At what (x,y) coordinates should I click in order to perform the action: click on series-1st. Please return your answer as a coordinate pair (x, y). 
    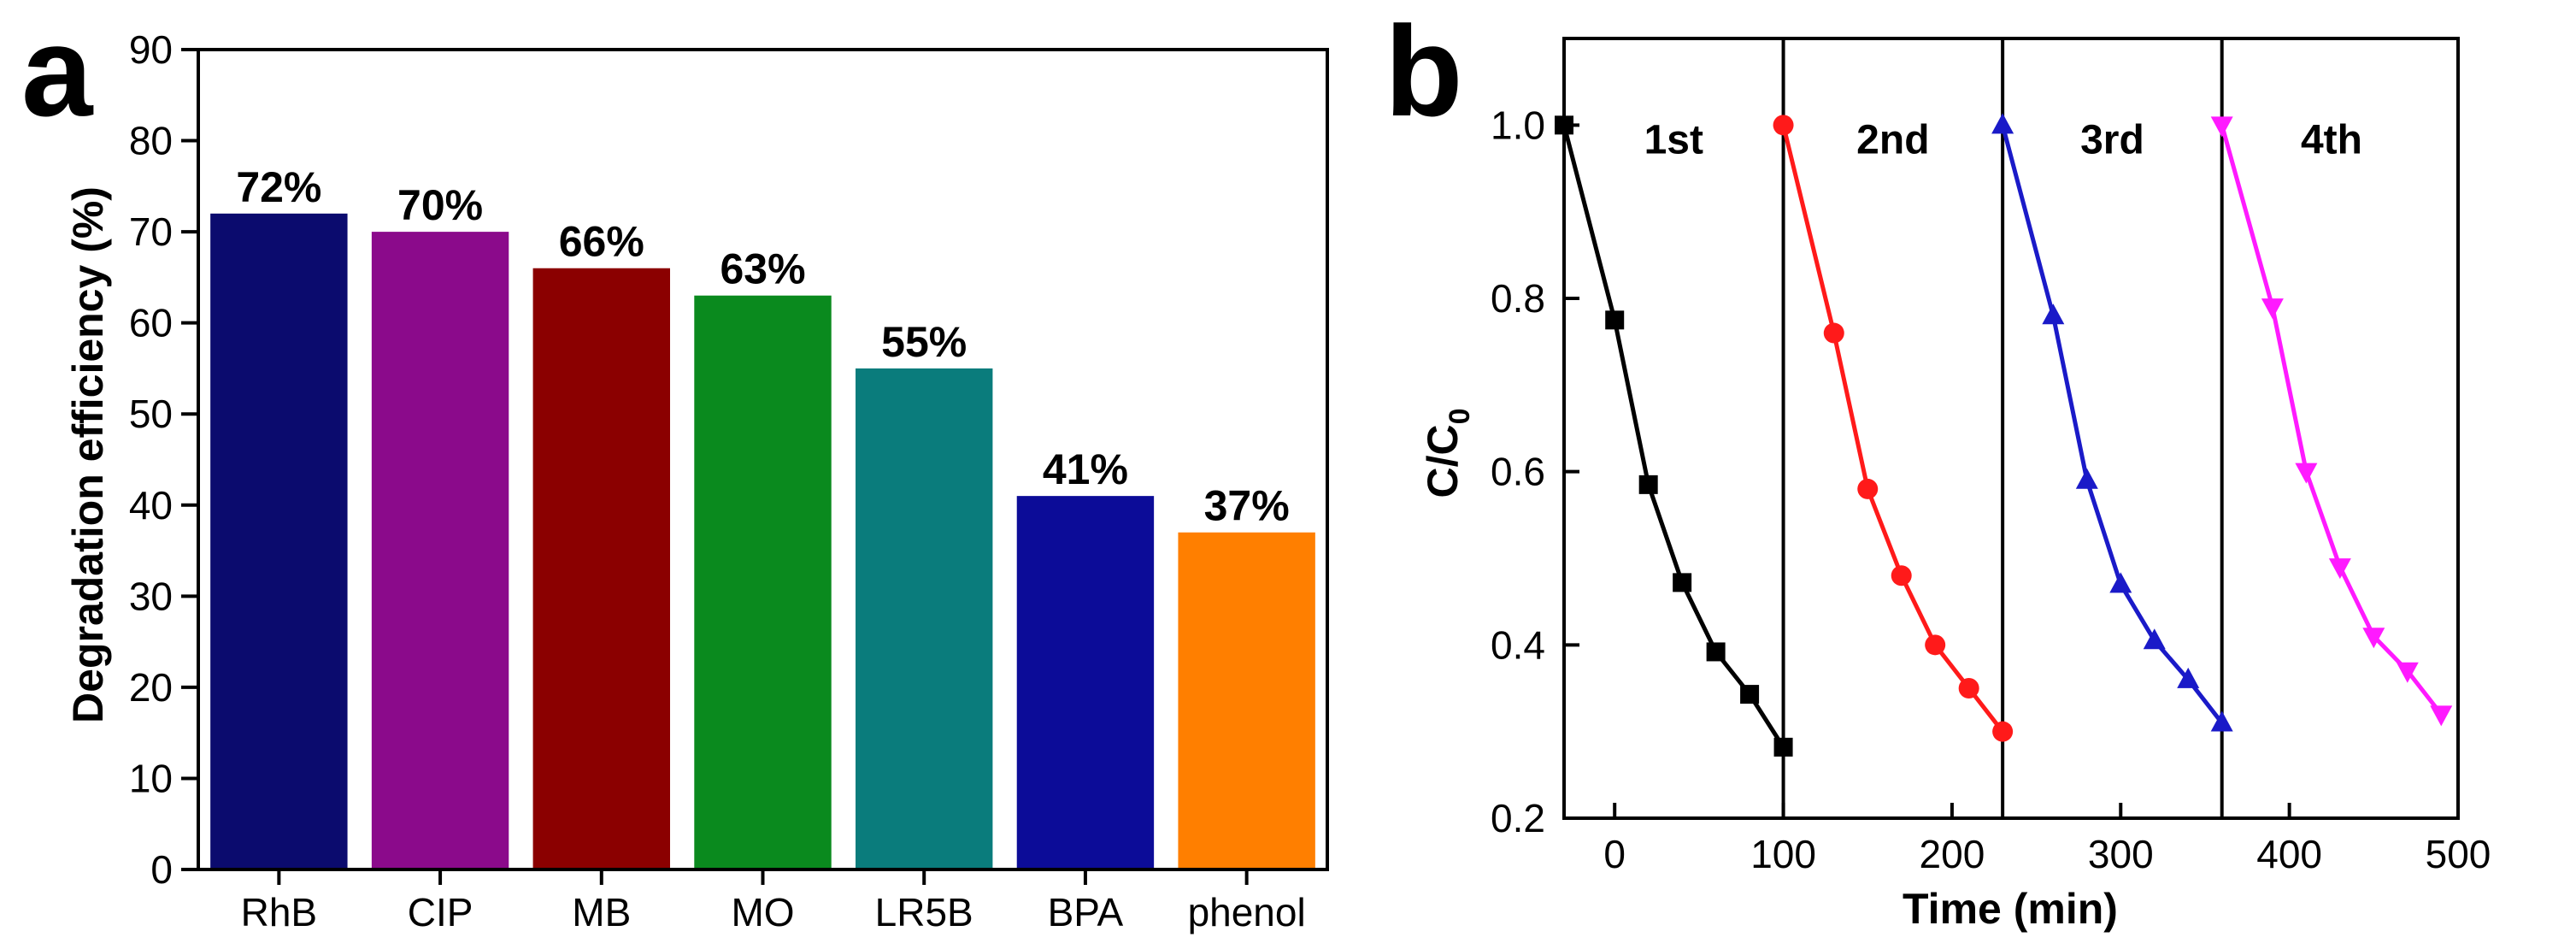
    Looking at the image, I should click on (1674, 436).